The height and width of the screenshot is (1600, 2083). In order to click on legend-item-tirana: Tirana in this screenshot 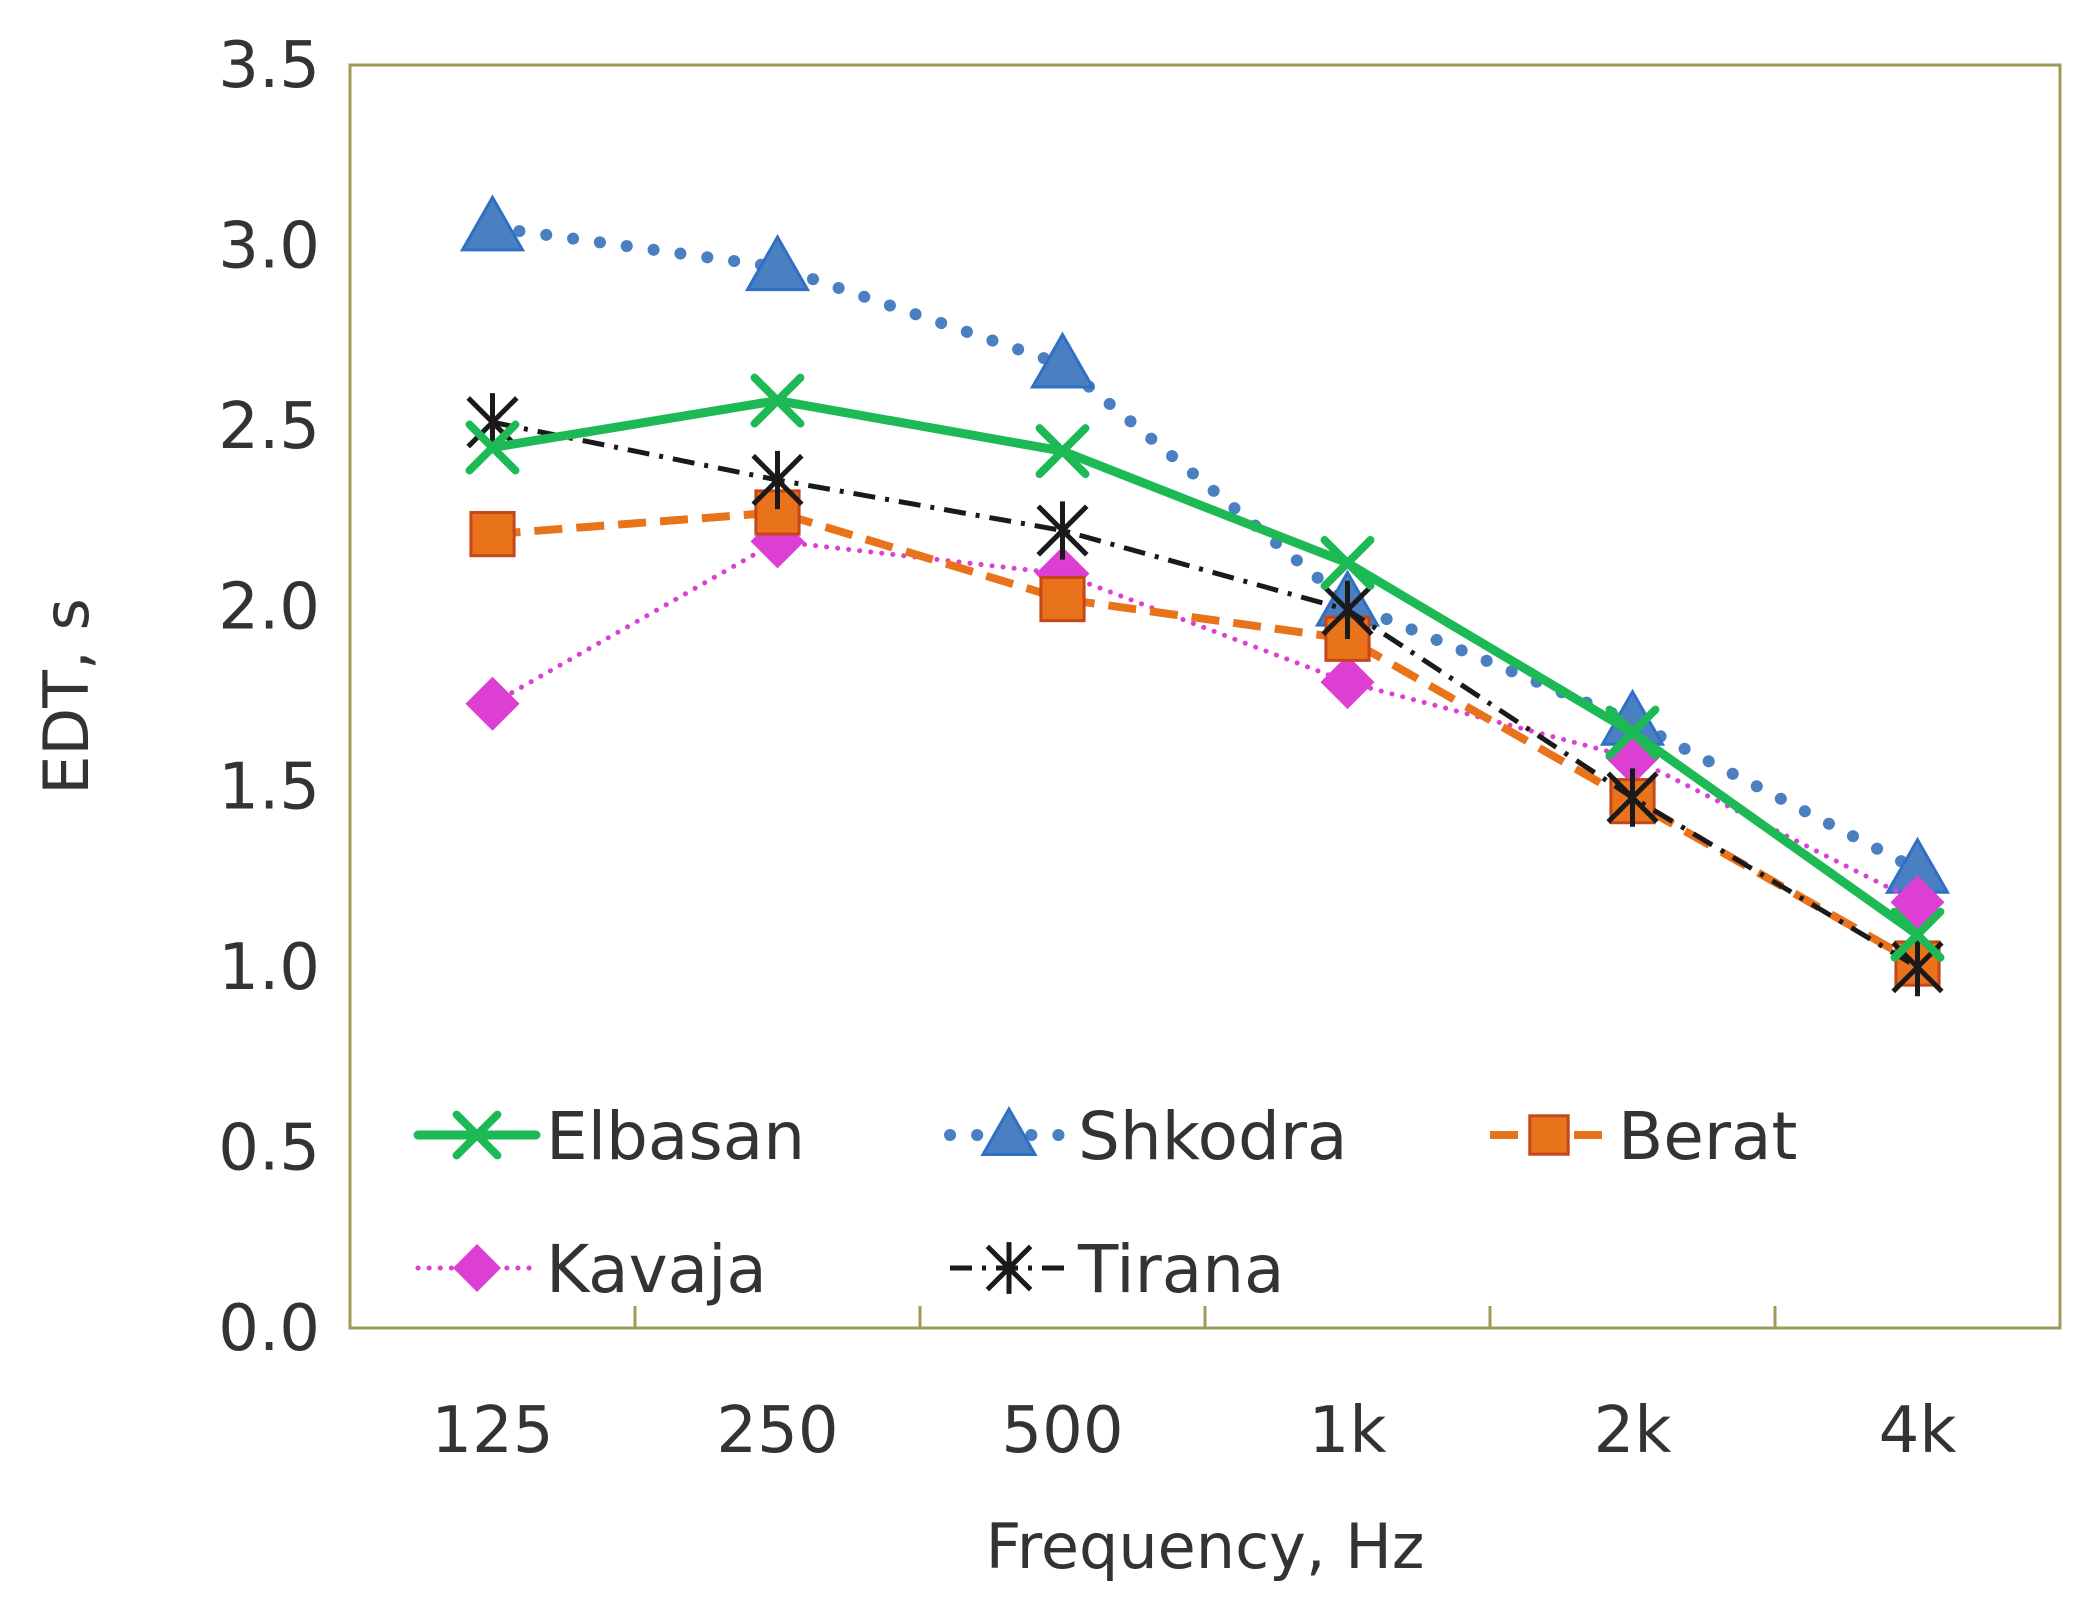, I will do `click(1117, 1269)`.